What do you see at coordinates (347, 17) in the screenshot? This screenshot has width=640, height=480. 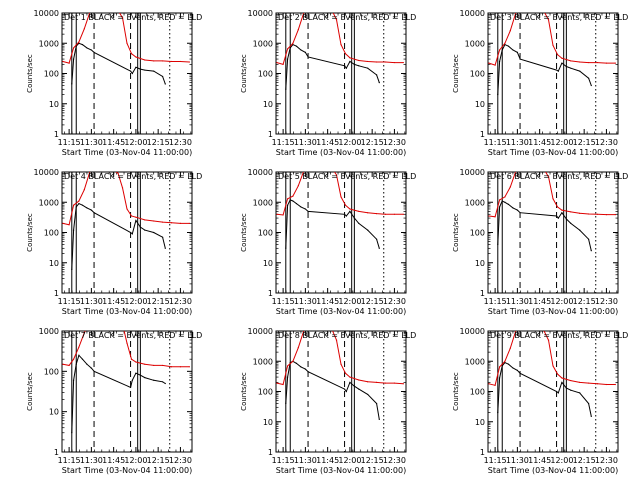 I see `panel-title: Det 2 BLACK = Events, RED = LLD` at bounding box center [347, 17].